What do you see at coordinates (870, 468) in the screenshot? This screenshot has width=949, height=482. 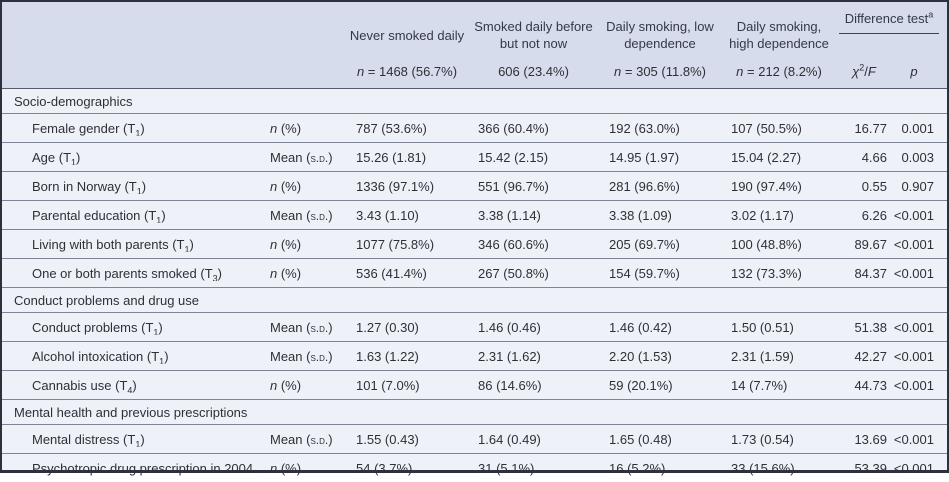 I see `chi-square-f-value: 53.39` at bounding box center [870, 468].